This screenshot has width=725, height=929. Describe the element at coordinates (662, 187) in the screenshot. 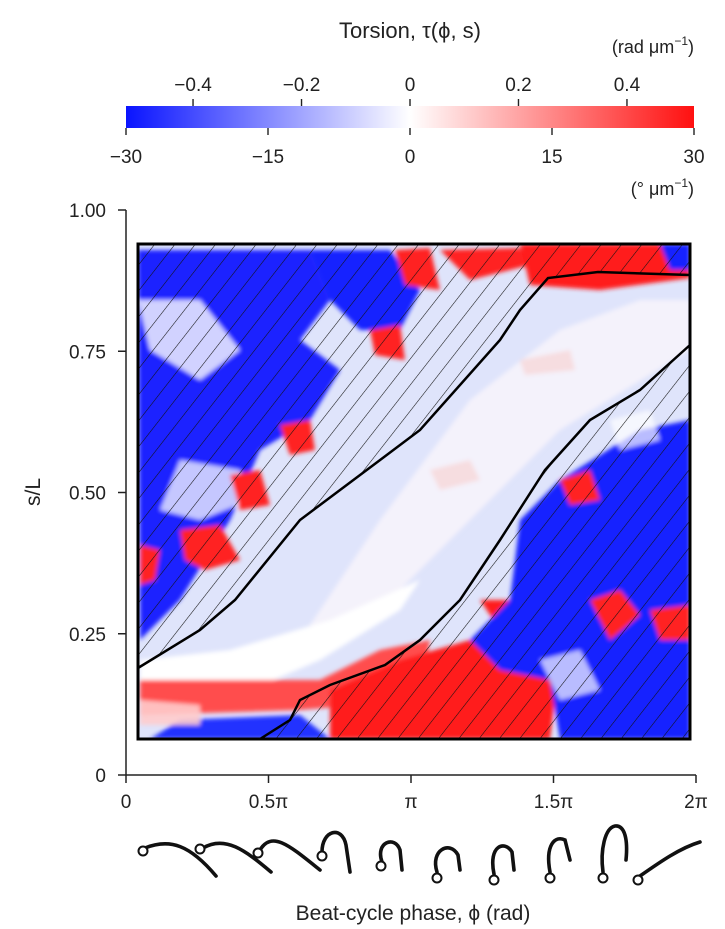

I see `colorbar-bottom-unit: (° μm−1)` at that location.